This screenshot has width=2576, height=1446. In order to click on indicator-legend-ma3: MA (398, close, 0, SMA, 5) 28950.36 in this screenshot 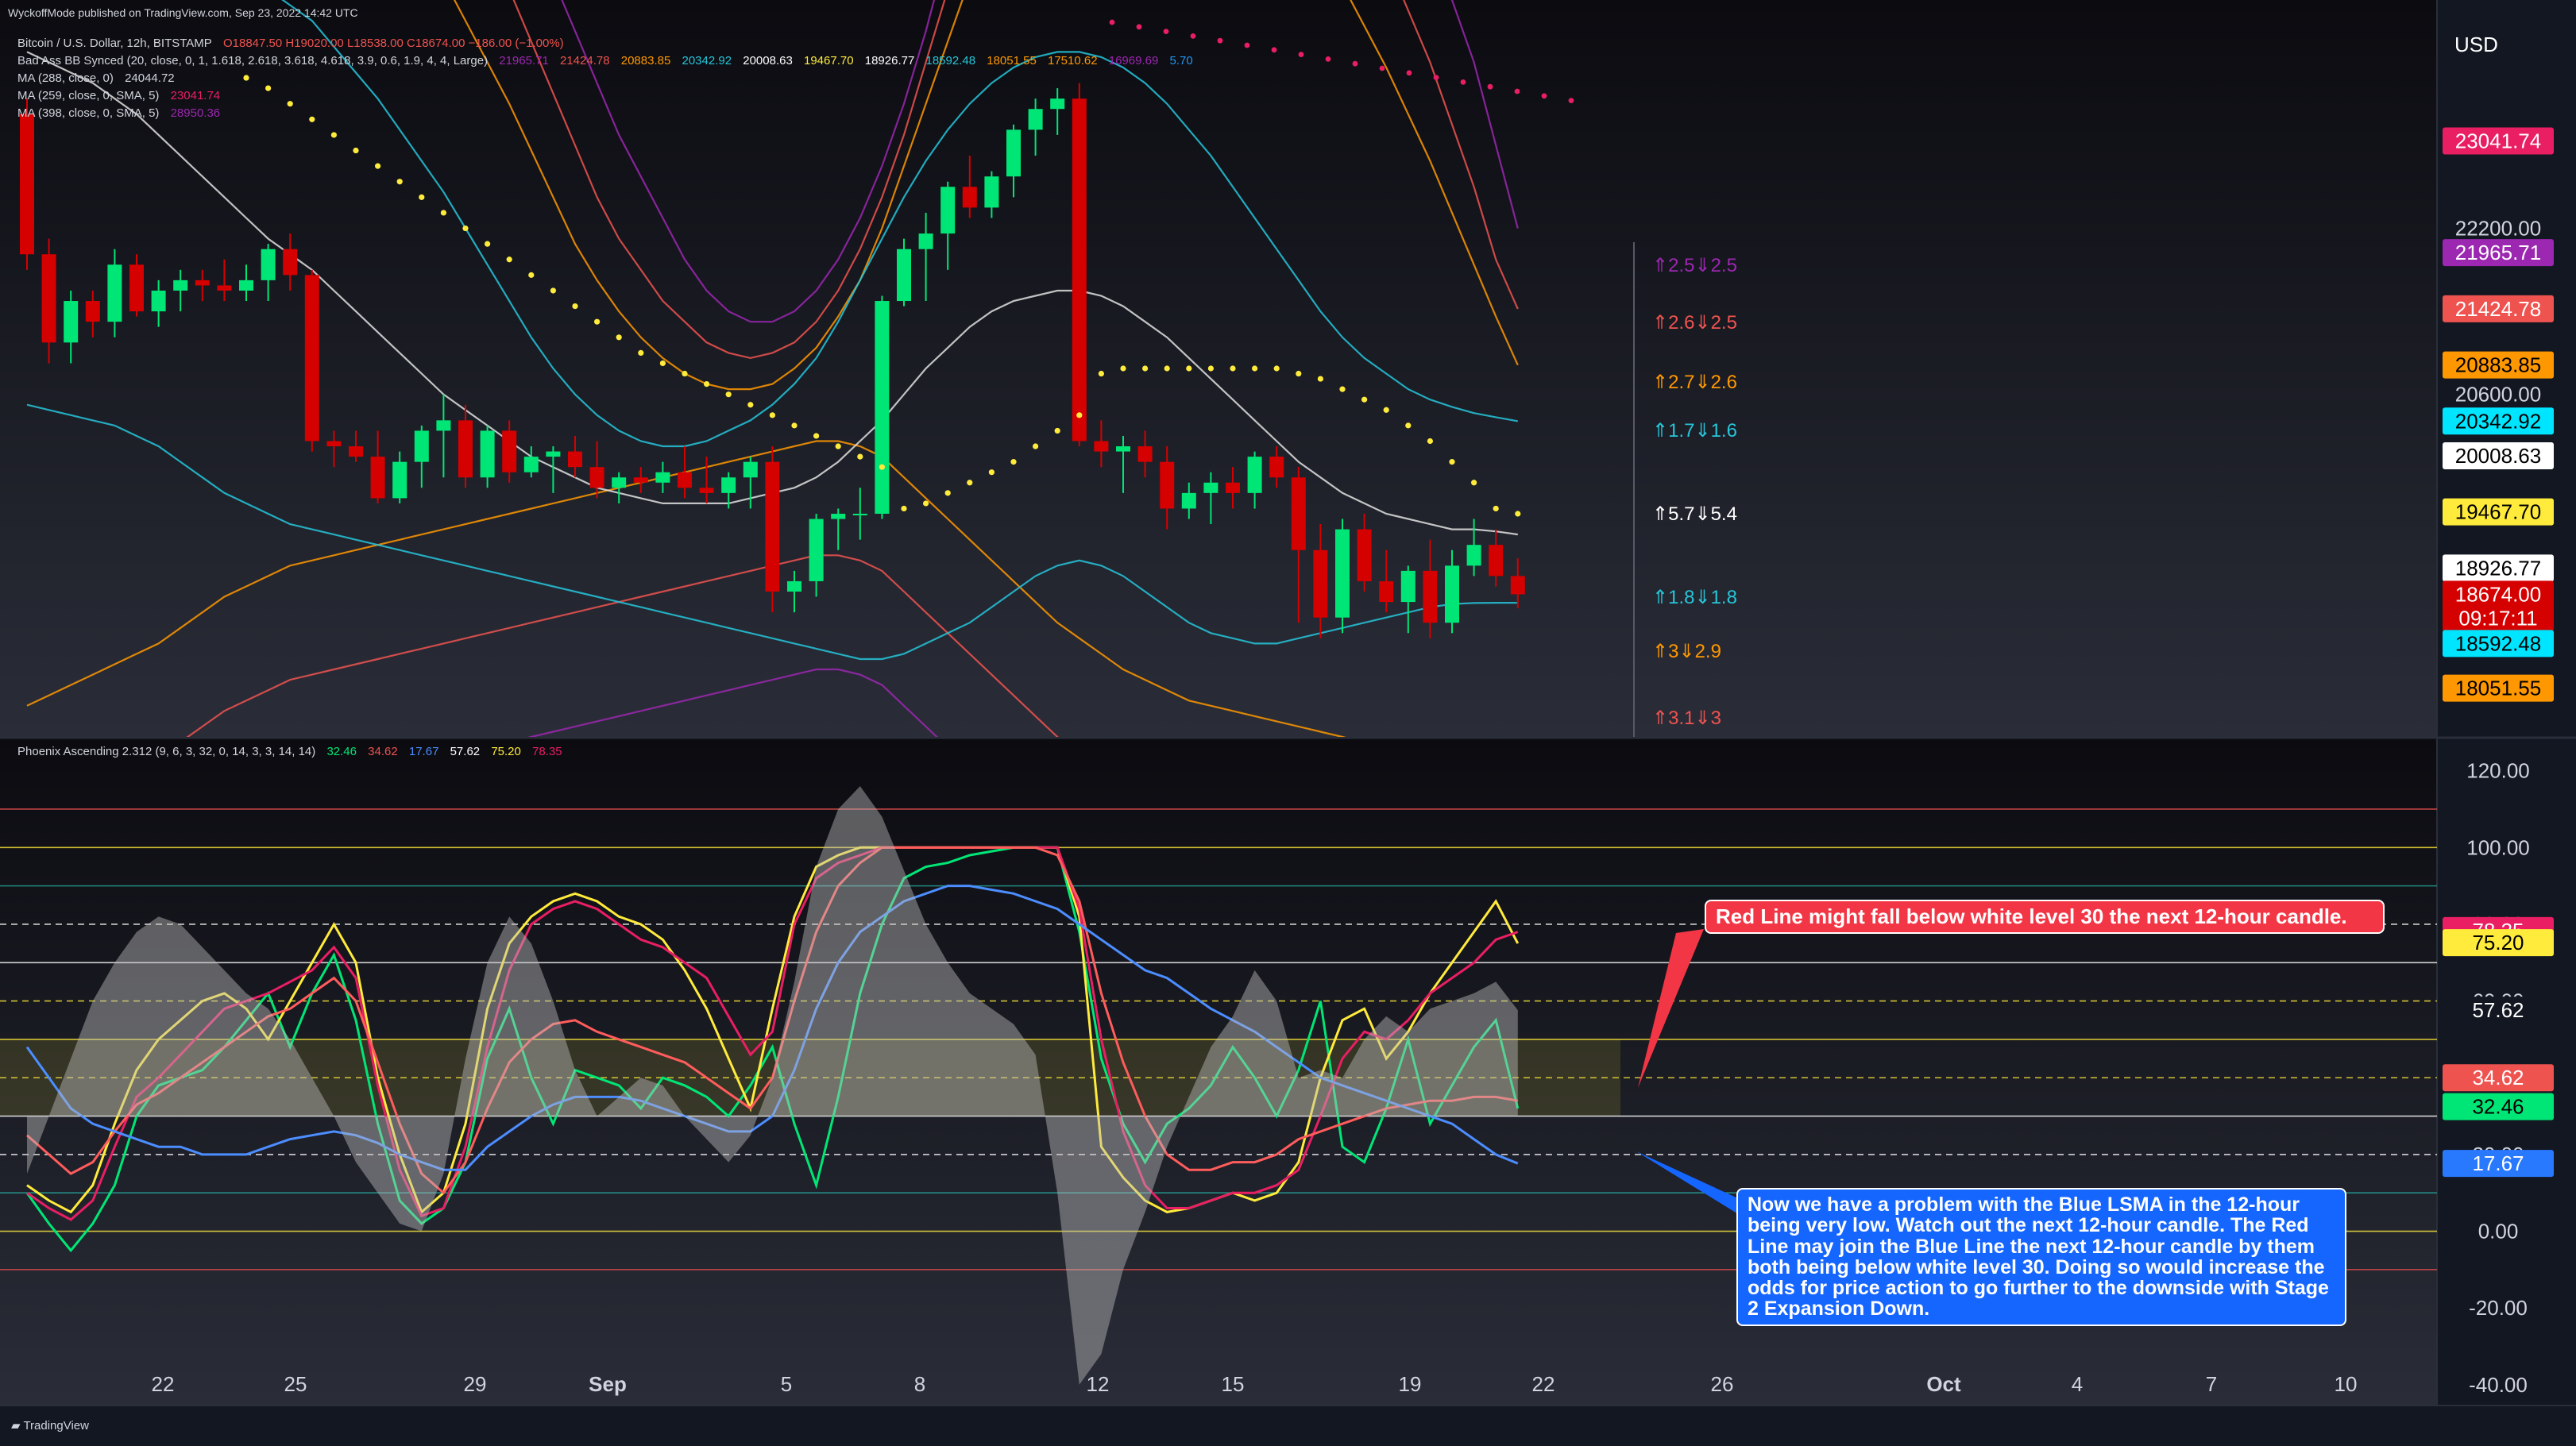, I will do `click(122, 113)`.